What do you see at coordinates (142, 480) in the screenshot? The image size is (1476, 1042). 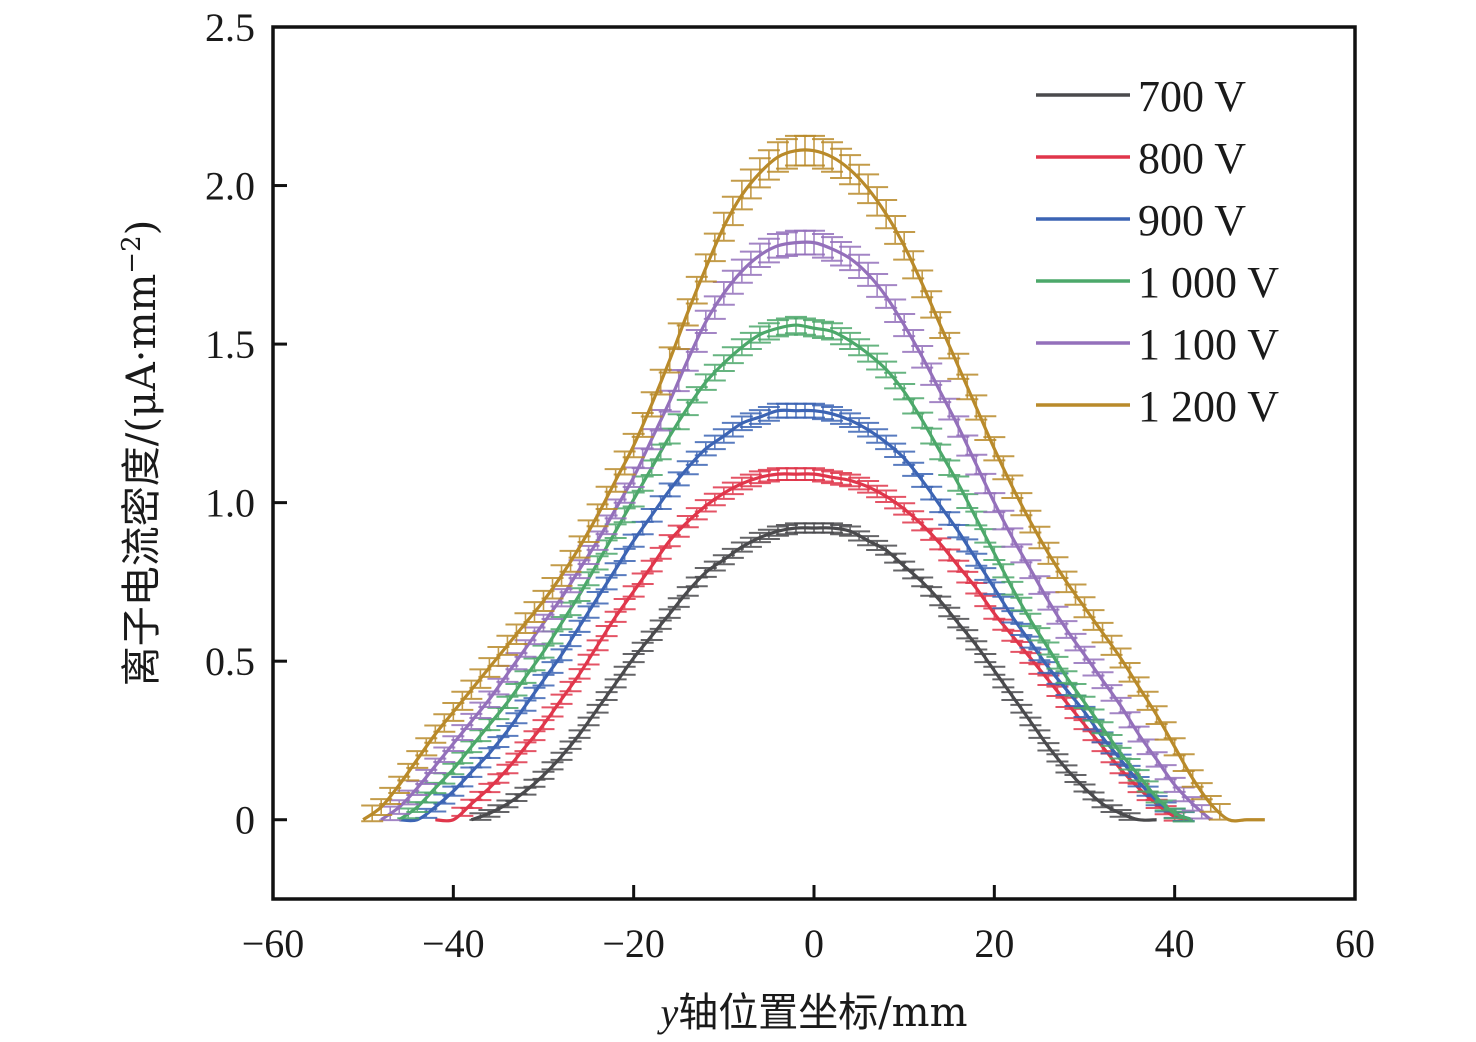 I see `y-axis-title-main: 离子电流密度/(μA·mm` at bounding box center [142, 480].